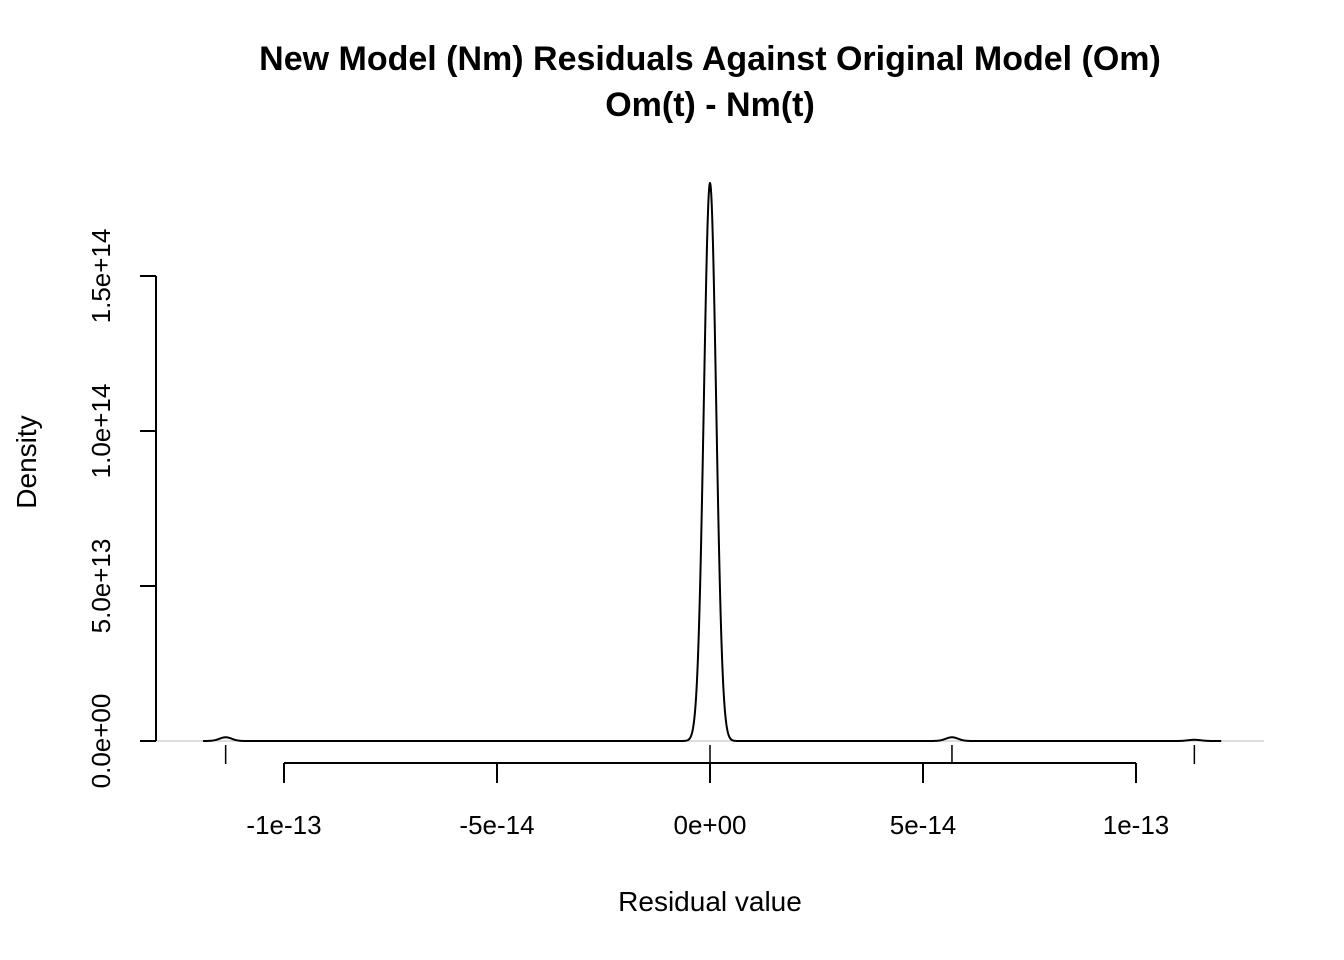 This screenshot has height=960, width=1344. Describe the element at coordinates (26, 461) in the screenshot. I see `y-axis-title: Density` at that location.